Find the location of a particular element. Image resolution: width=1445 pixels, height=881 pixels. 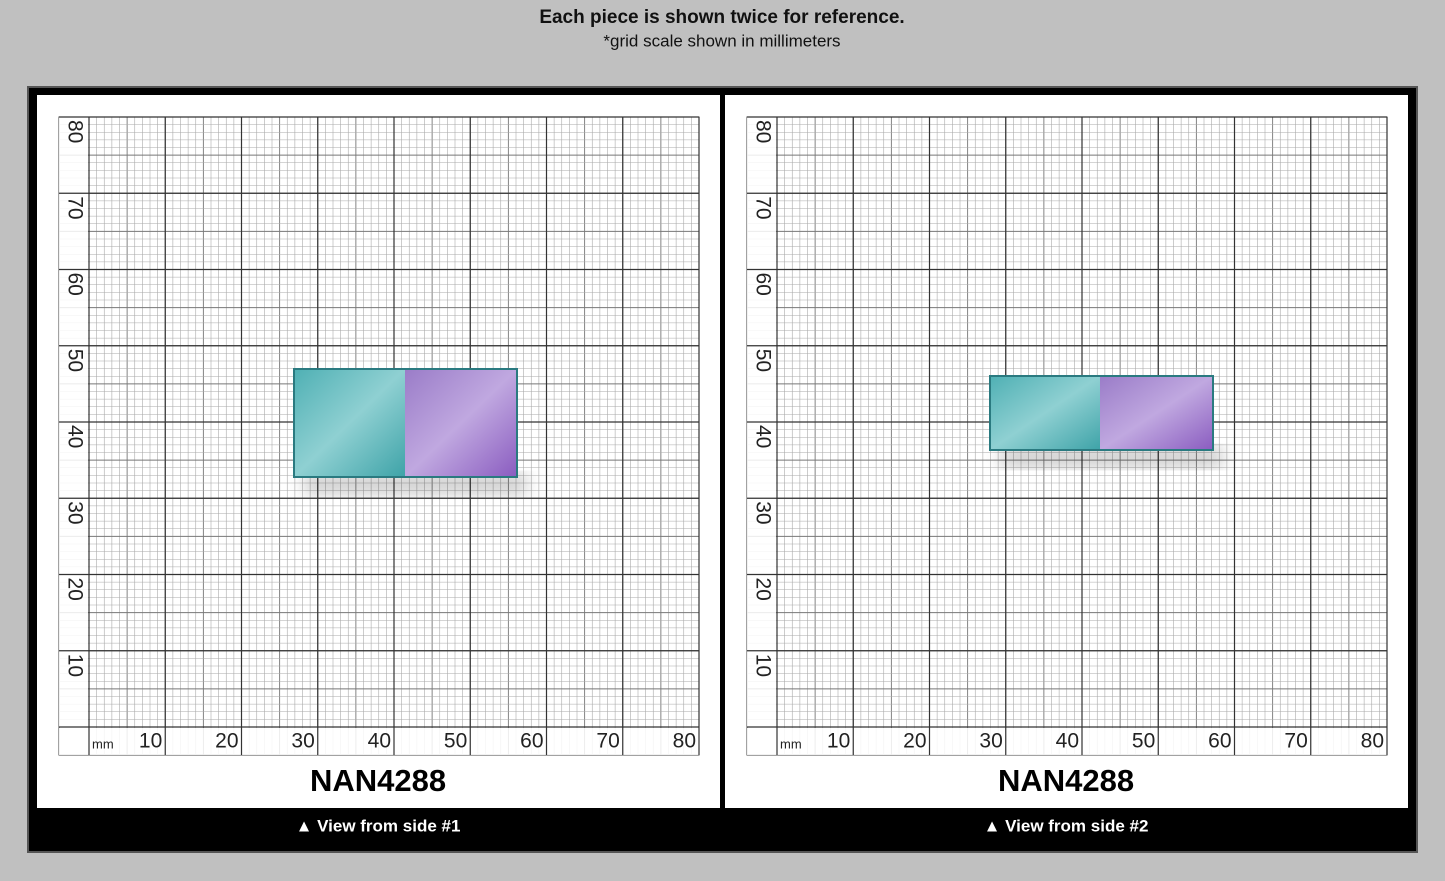

caption: ▲ View from side #2 is located at coordinates (1066, 825).